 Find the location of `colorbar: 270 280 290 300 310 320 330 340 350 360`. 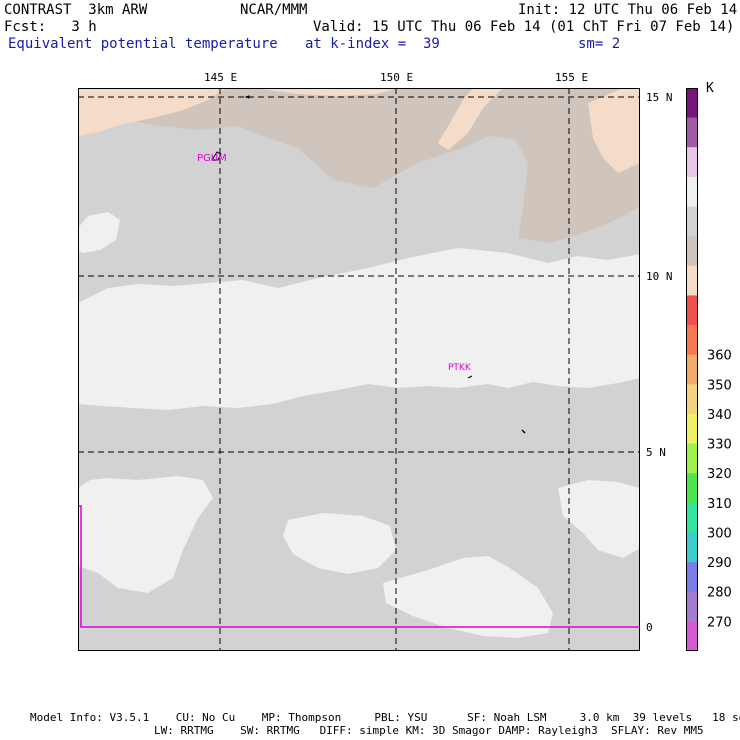

colorbar: 270 280 290 300 310 320 330 340 350 360 is located at coordinates (709, 369).